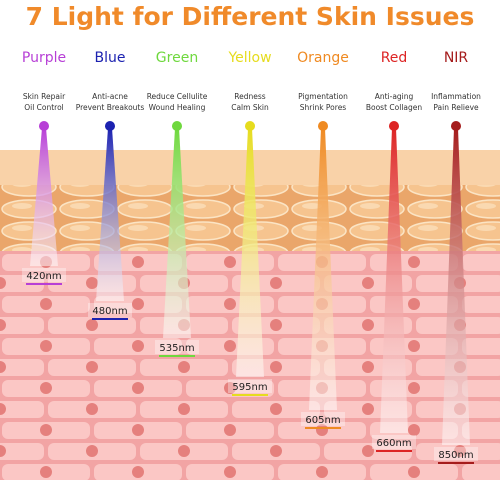 The width and height of the screenshot is (500, 480). I want to click on wavelength: 420nm, so click(43, 276).